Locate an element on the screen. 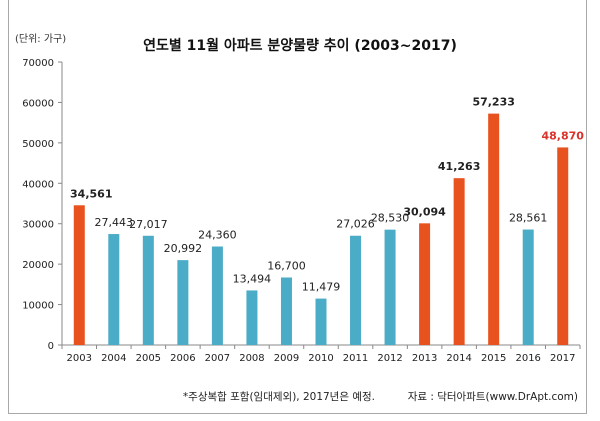  y-tick-label: 70000 is located at coordinates (38, 63).